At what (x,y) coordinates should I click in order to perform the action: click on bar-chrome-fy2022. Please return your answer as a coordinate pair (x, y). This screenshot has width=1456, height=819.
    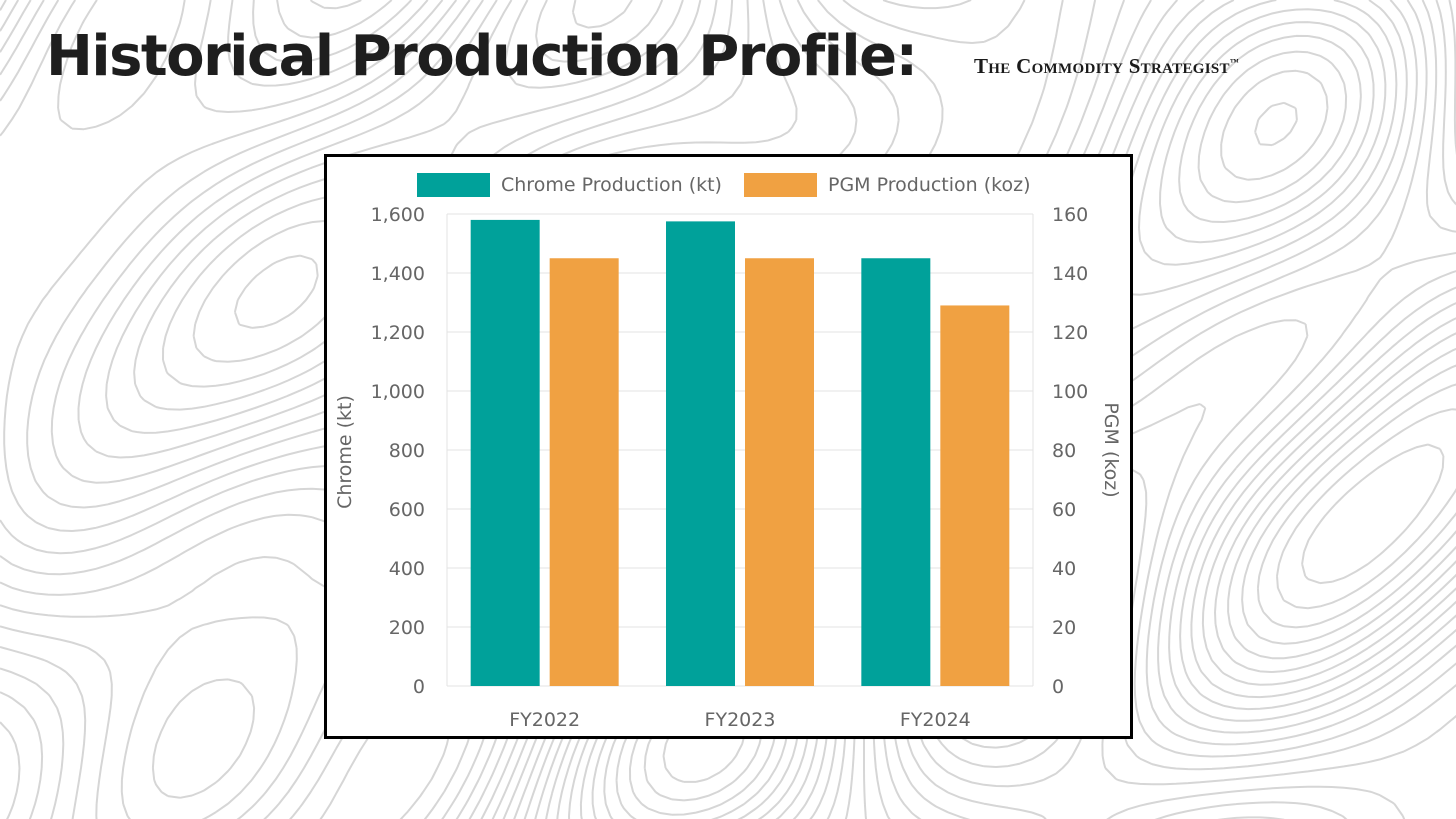
    Looking at the image, I should click on (505, 452).